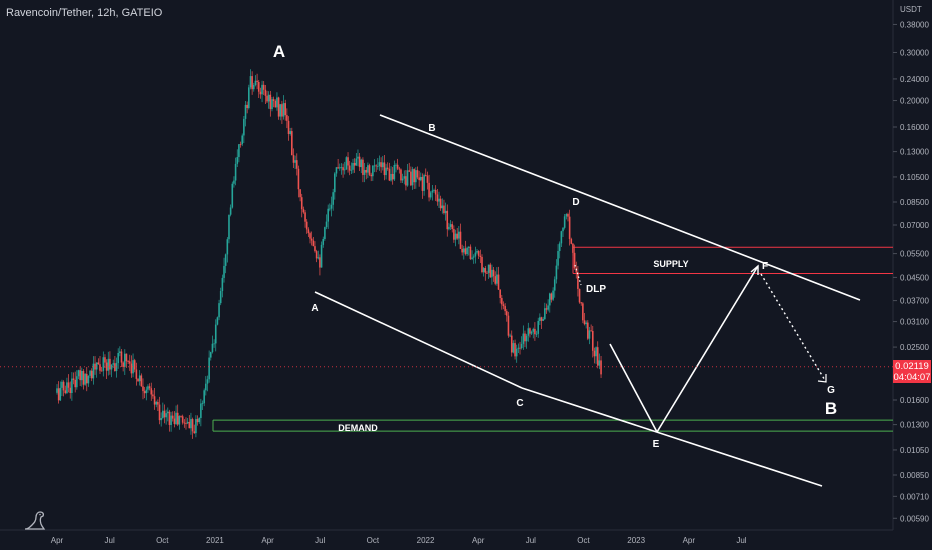  Describe the element at coordinates (914, 79) in the screenshot. I see `price-tick-label: 0.24000` at that location.